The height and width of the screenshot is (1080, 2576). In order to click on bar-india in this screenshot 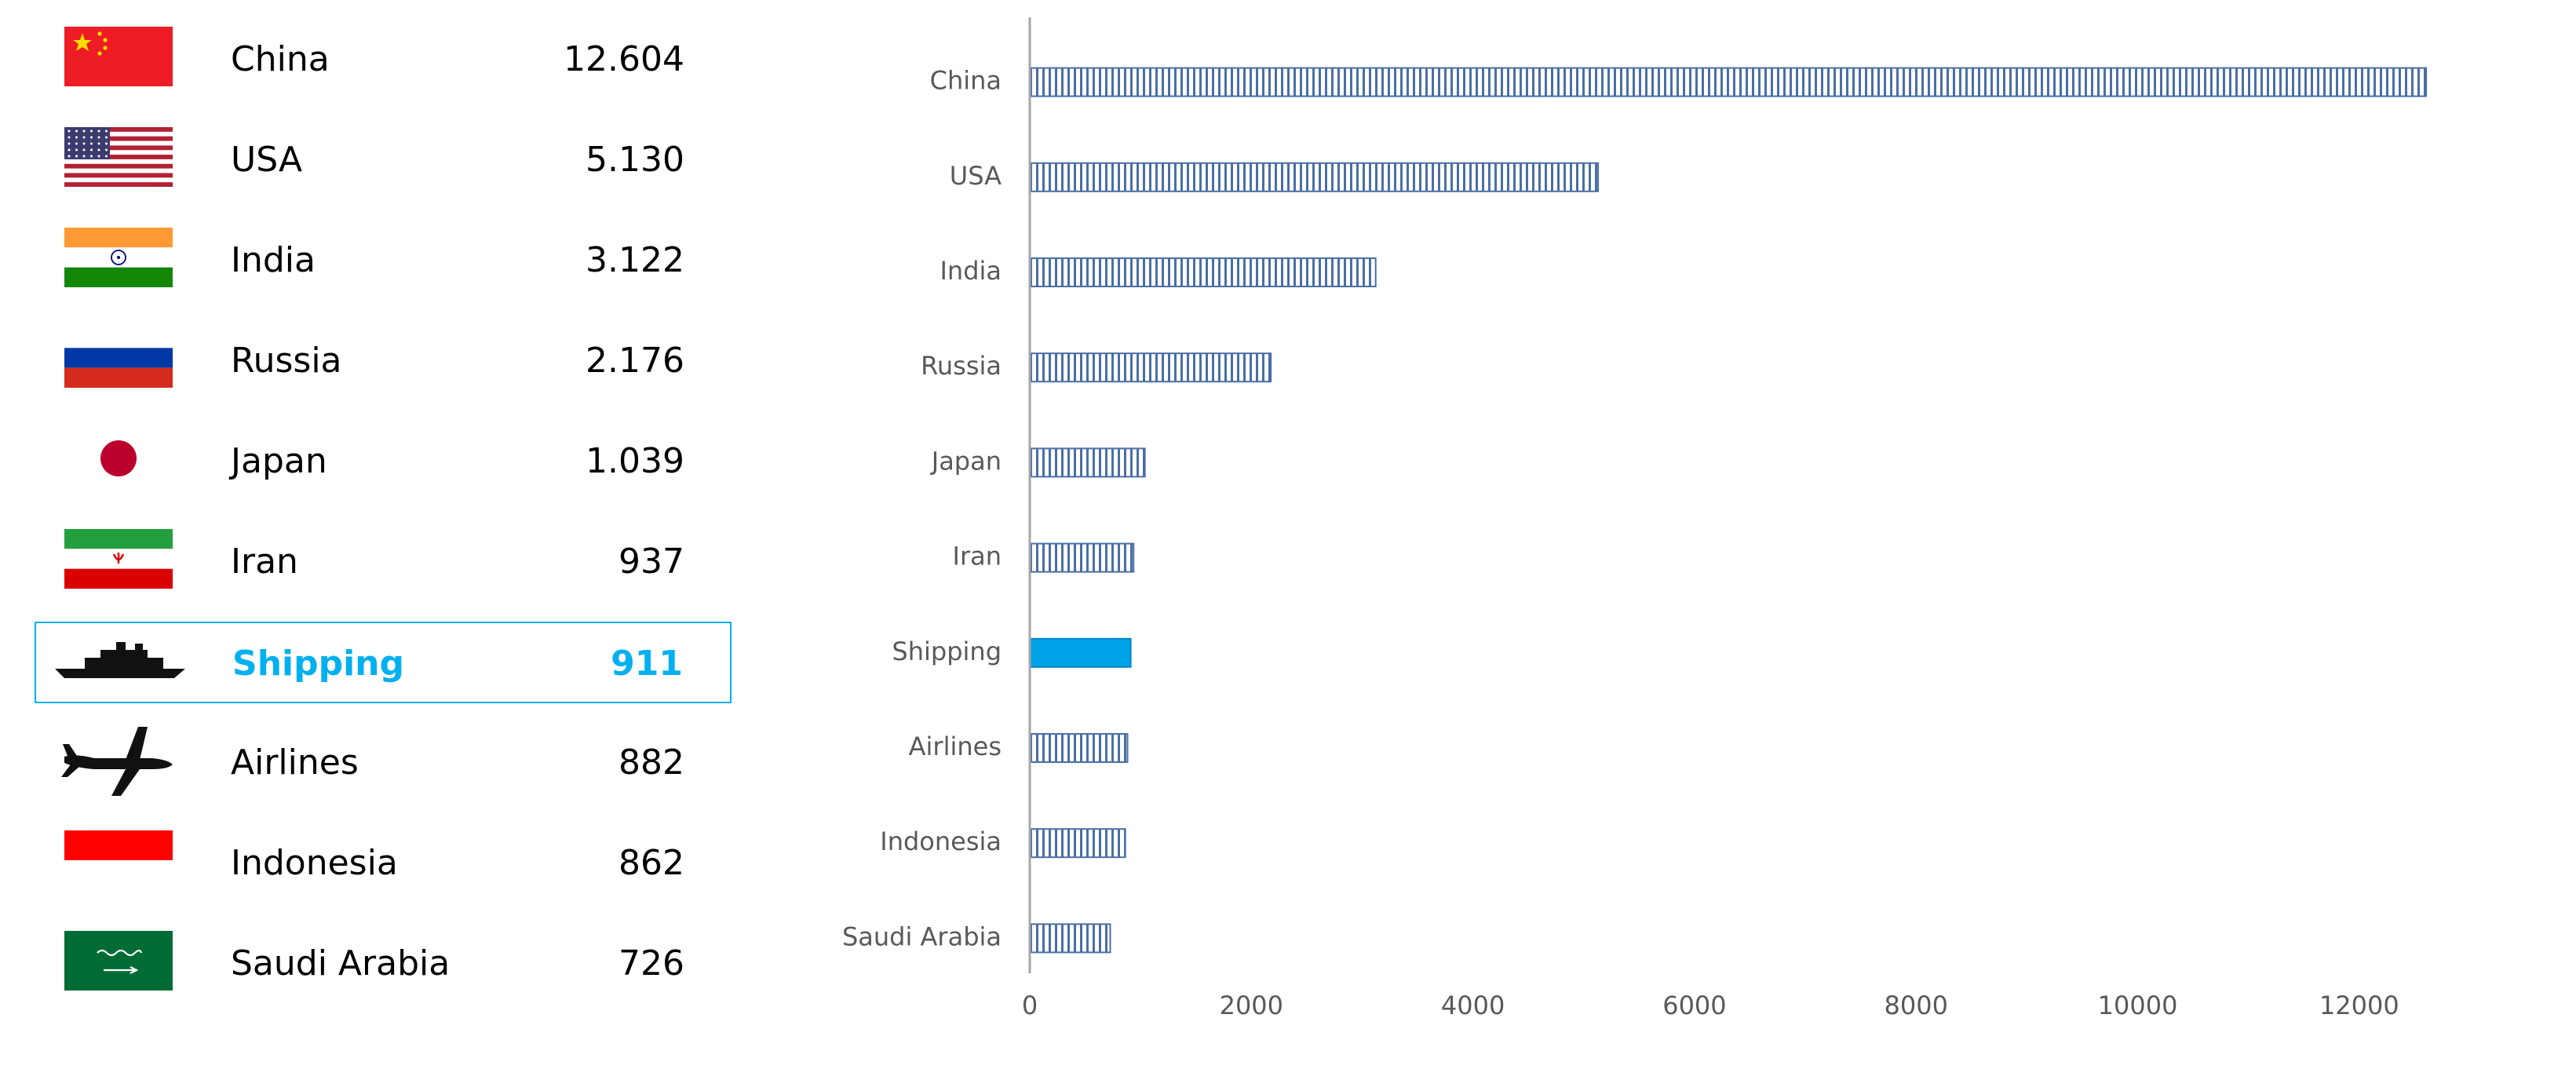, I will do `click(1203, 272)`.